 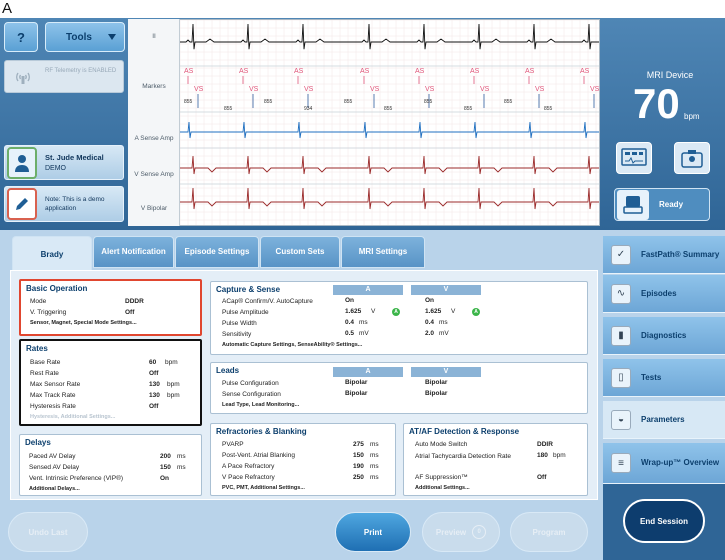 What do you see at coordinates (308, 109) in the screenshot?
I see `interval-label: 934` at bounding box center [308, 109].